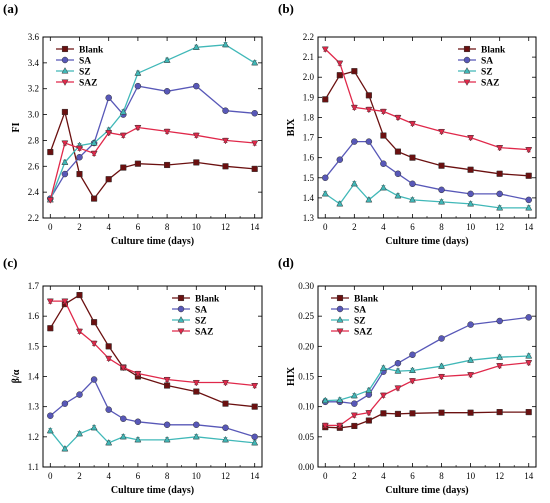 The width and height of the screenshot is (550, 503). I want to click on x-tick-label: 8, so click(441, 227).